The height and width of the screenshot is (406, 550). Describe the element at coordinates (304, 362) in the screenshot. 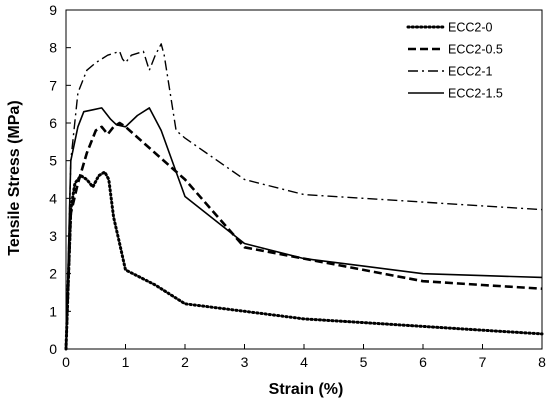

I see `x-tick-label: 4` at that location.